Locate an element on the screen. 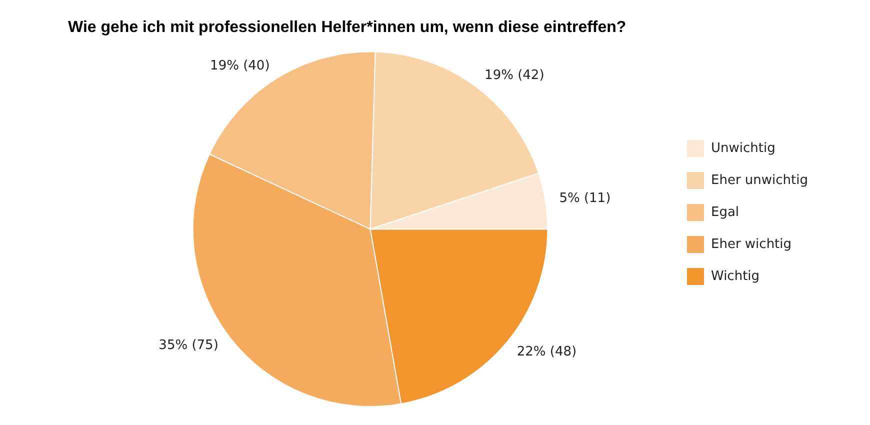  data-label: 35% (75) is located at coordinates (188, 345).